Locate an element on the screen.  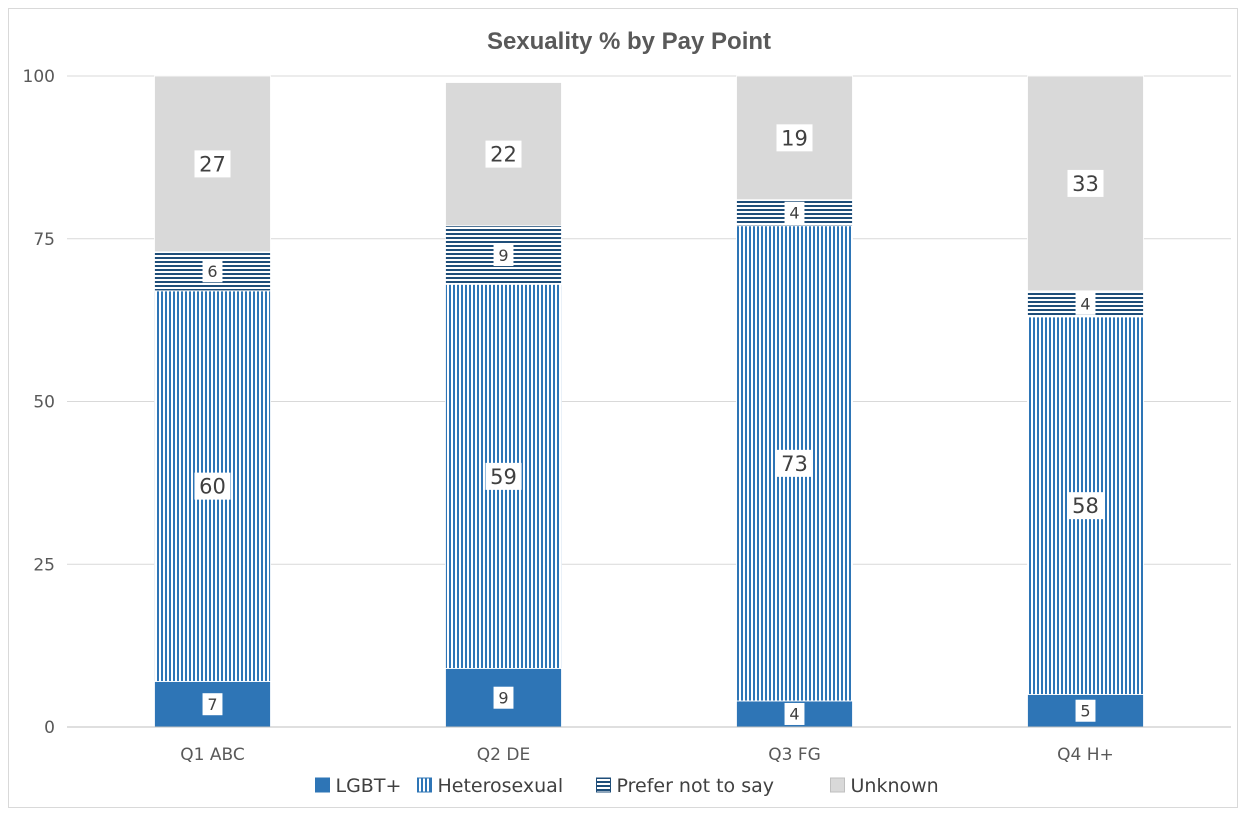
legend-label-prefer-not-to-say: Prefer not to say is located at coordinates (696, 786).